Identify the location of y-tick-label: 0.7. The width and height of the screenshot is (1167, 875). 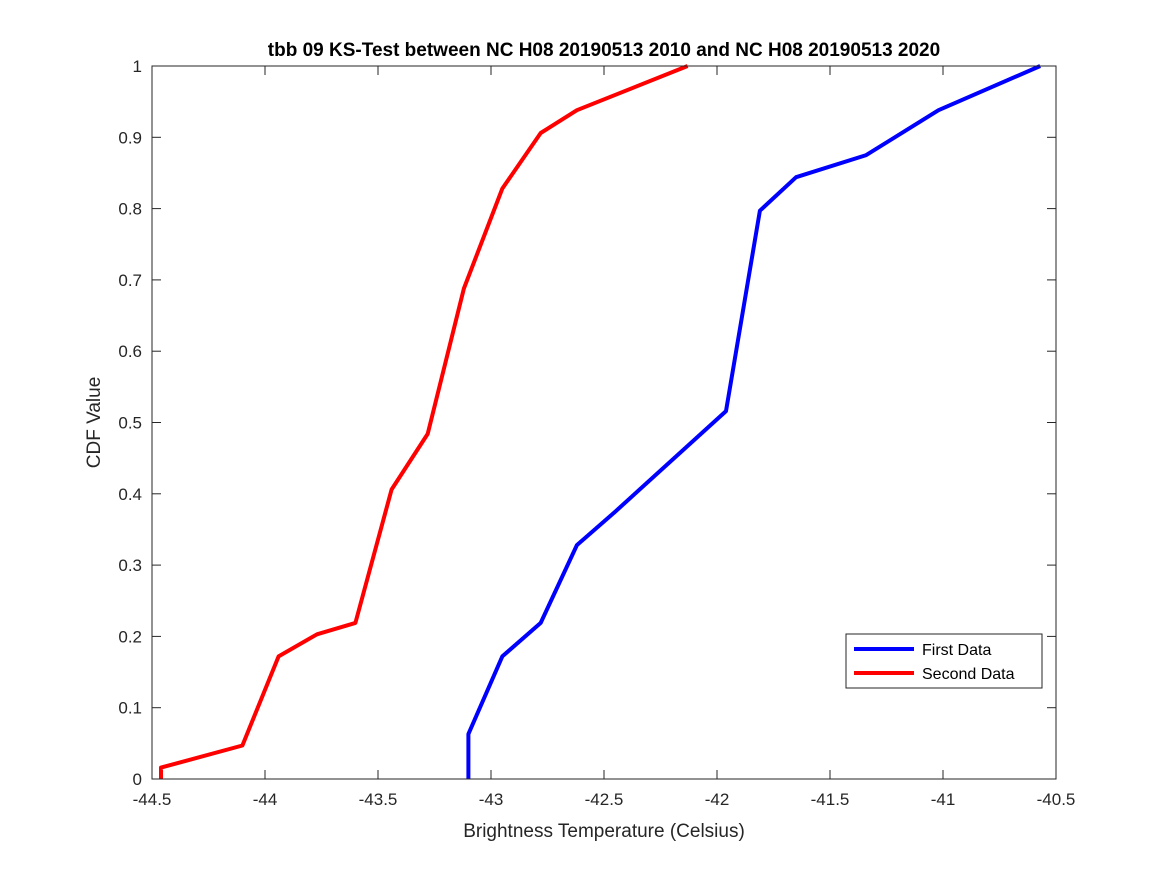
(130, 280).